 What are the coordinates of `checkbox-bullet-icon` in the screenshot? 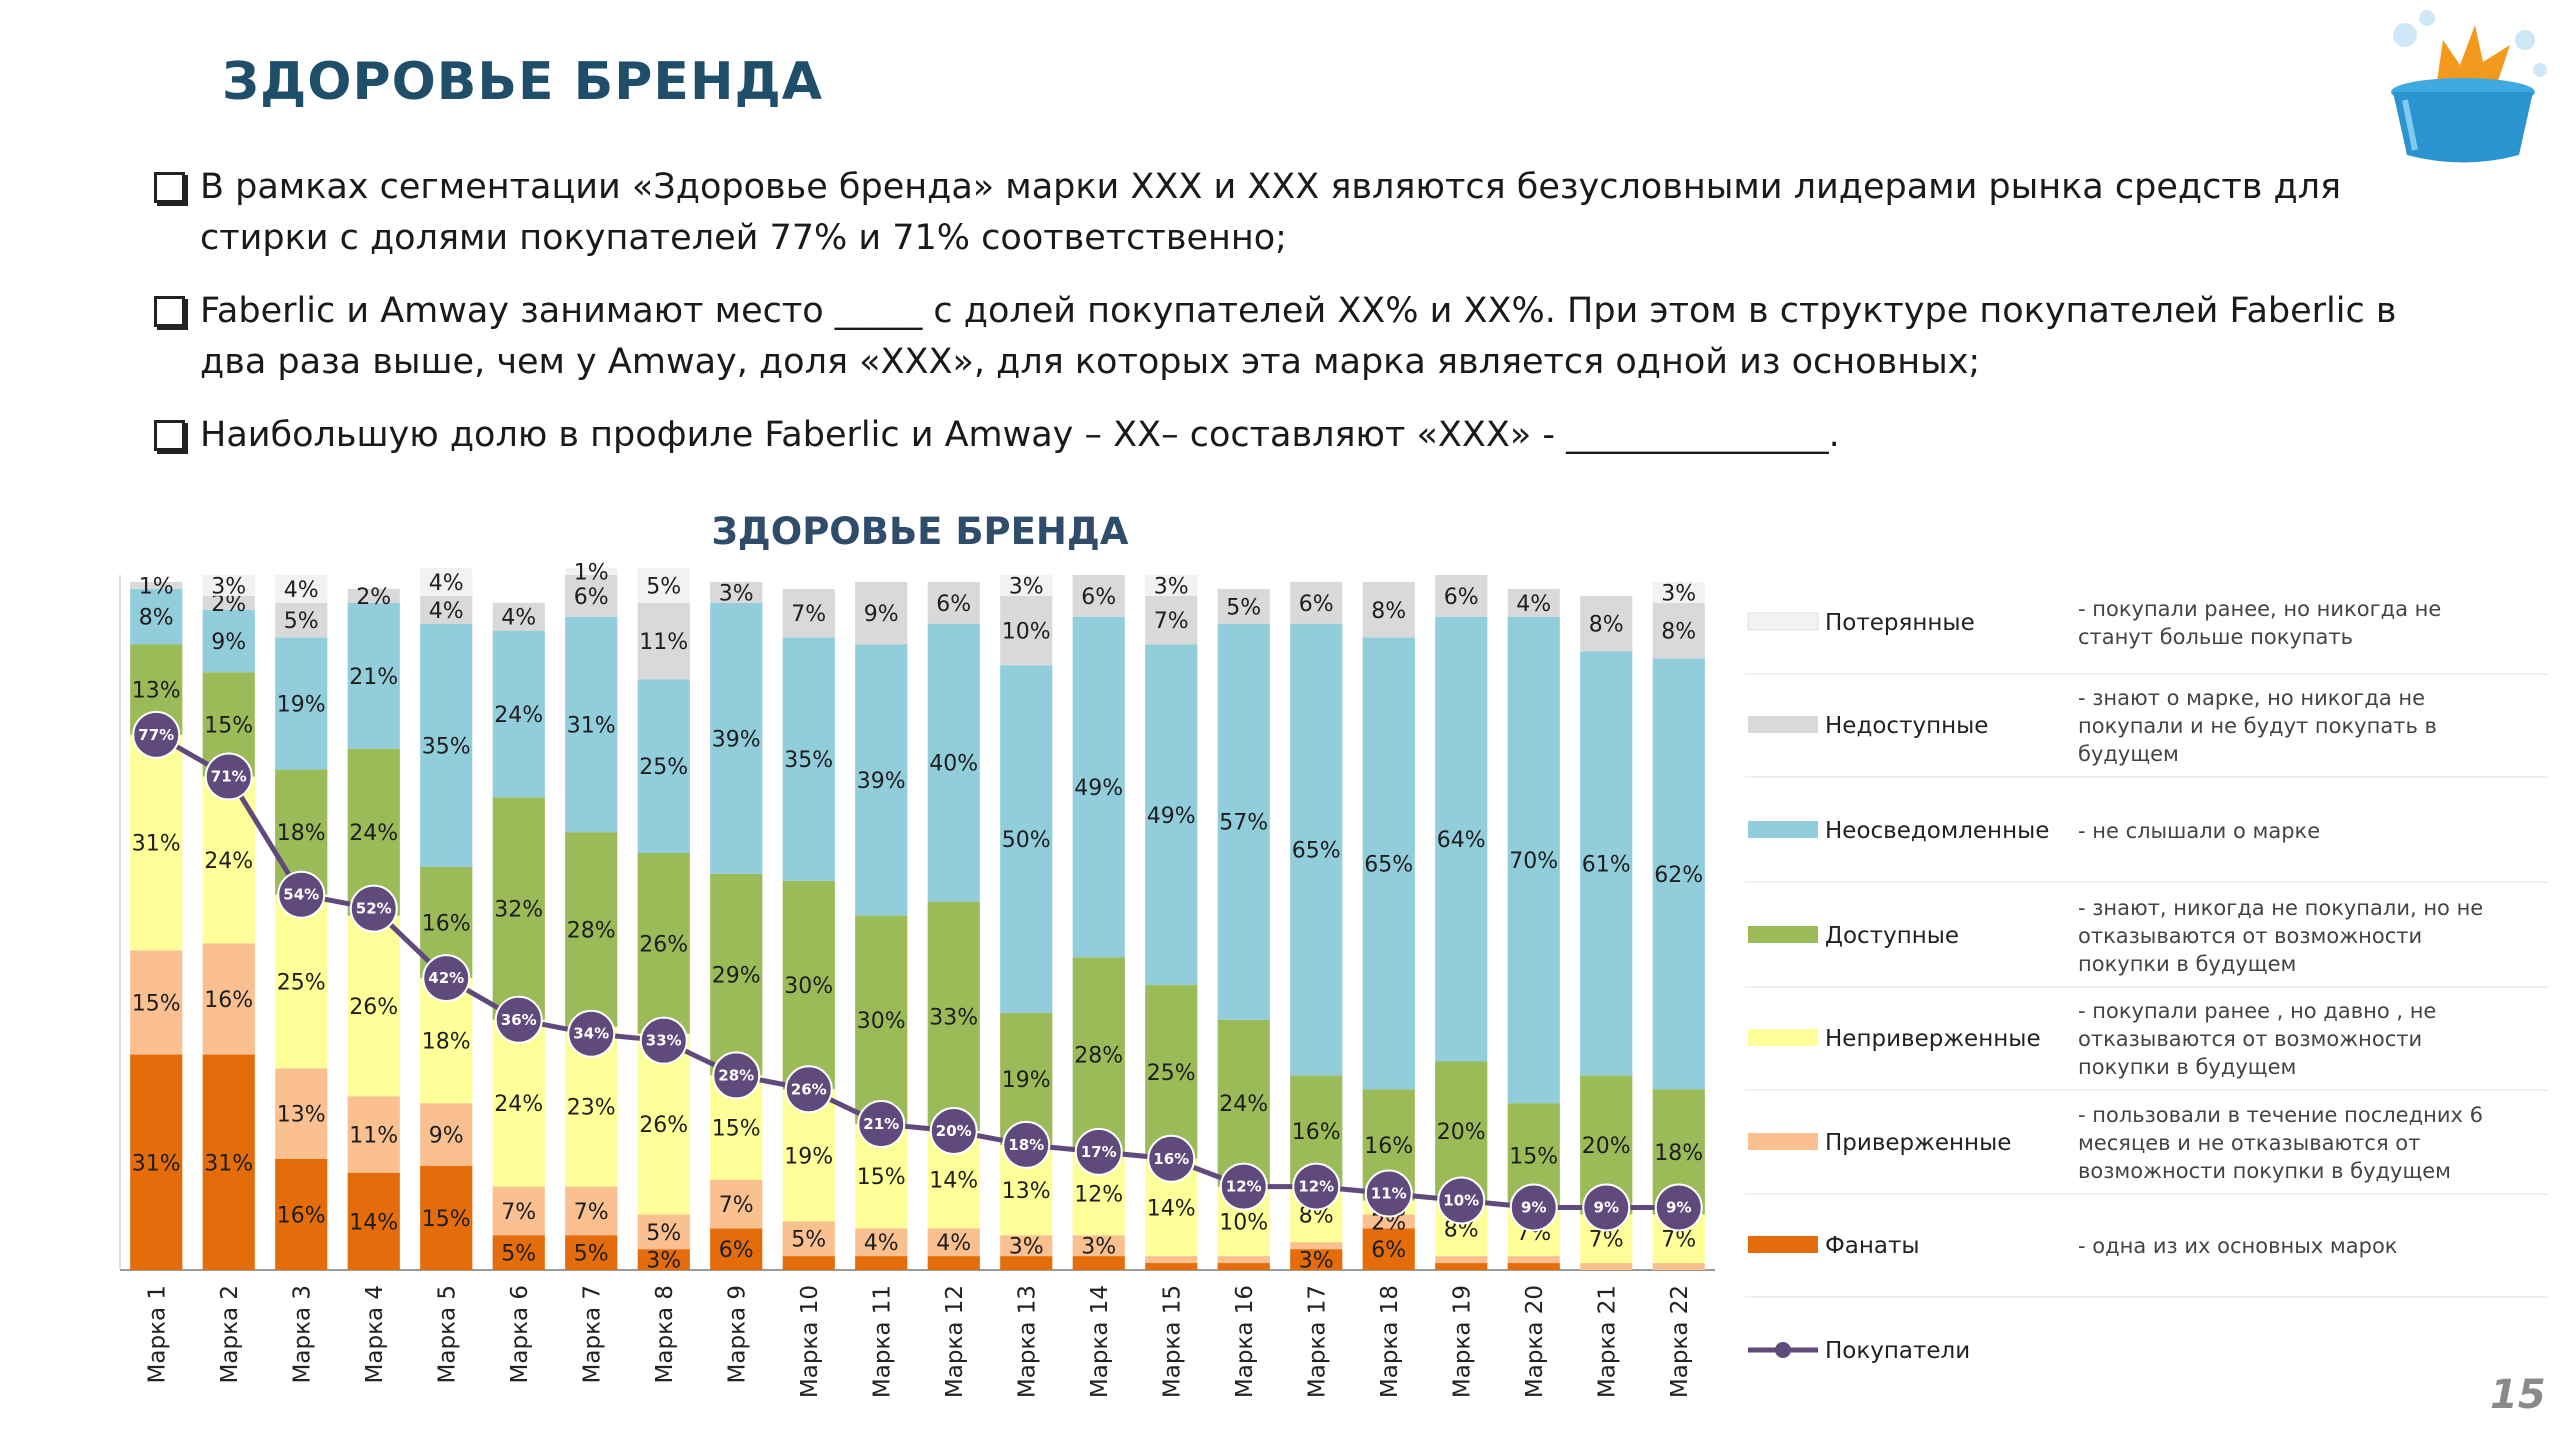 It's located at (169, 311).